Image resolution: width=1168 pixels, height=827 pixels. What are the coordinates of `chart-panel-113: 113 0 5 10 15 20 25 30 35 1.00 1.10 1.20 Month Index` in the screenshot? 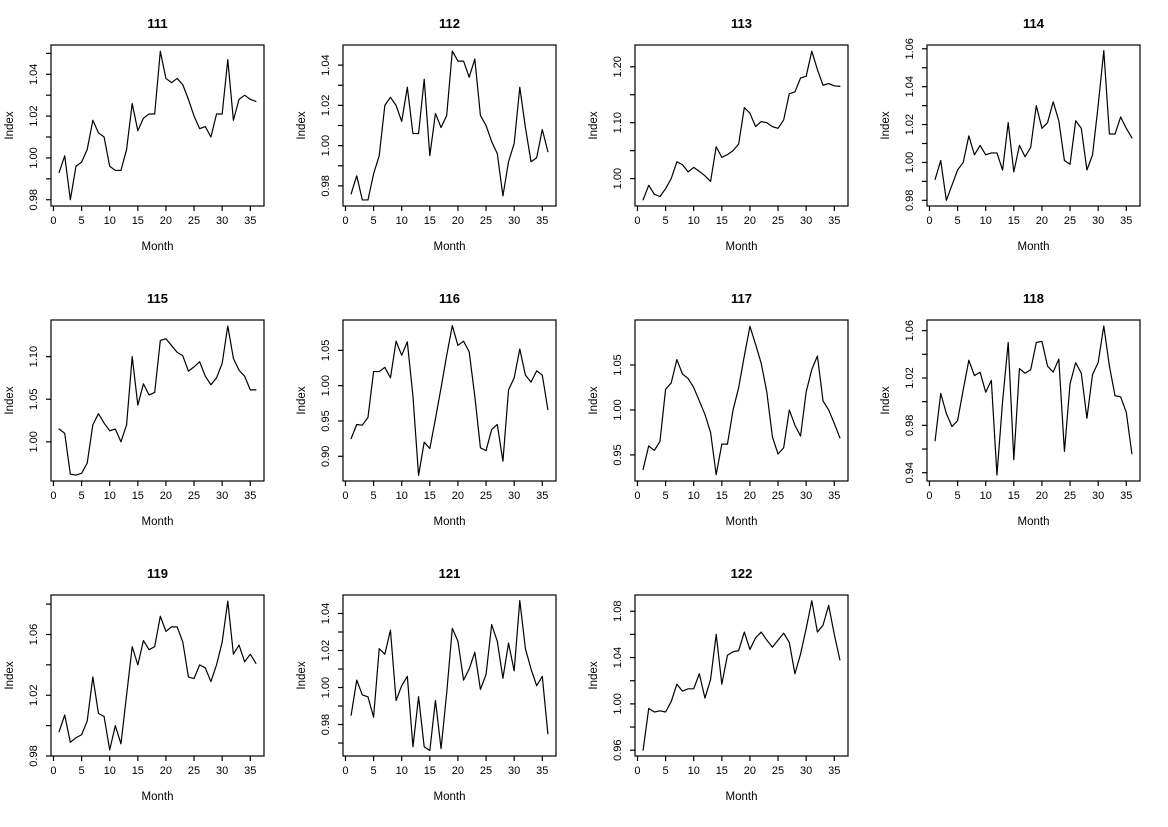 It's located at (730, 137).